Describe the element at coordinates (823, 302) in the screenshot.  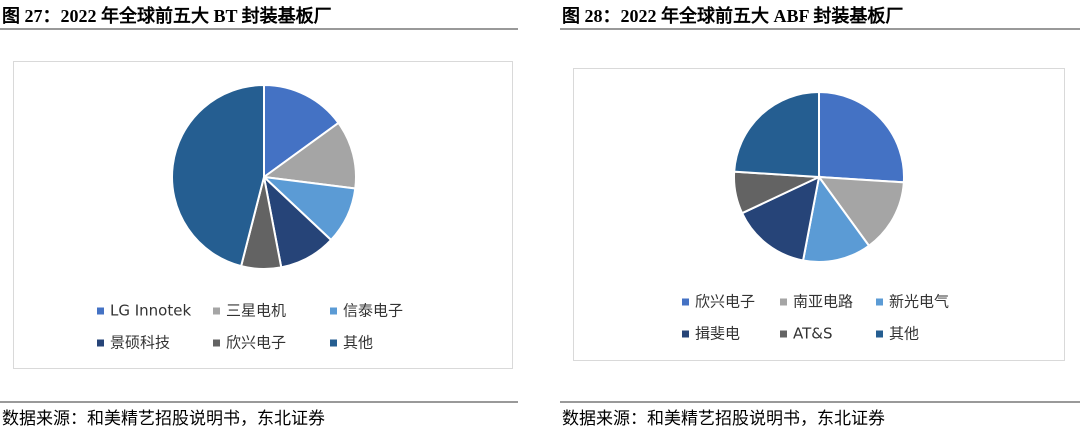
I see `legend-label: 南亚电路` at that location.